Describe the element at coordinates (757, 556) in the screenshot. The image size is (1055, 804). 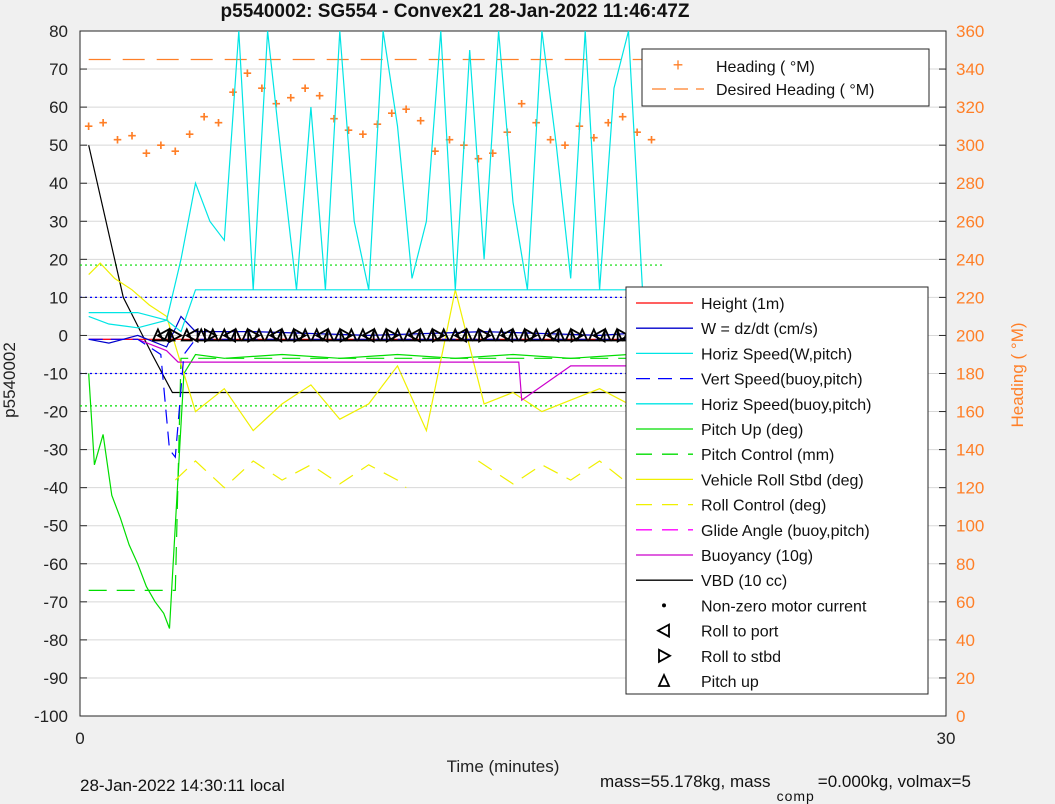
I see `legend-label: Buoyancy (10g)` at that location.